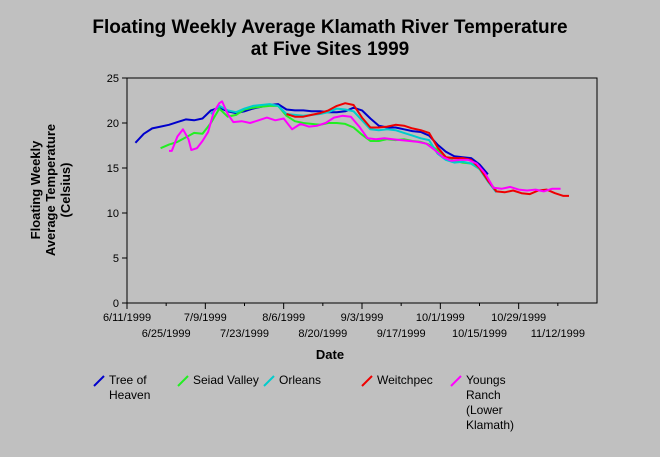  Describe the element at coordinates (127, 318) in the screenshot. I see `x-tick-label: 6/11/1999` at that location.